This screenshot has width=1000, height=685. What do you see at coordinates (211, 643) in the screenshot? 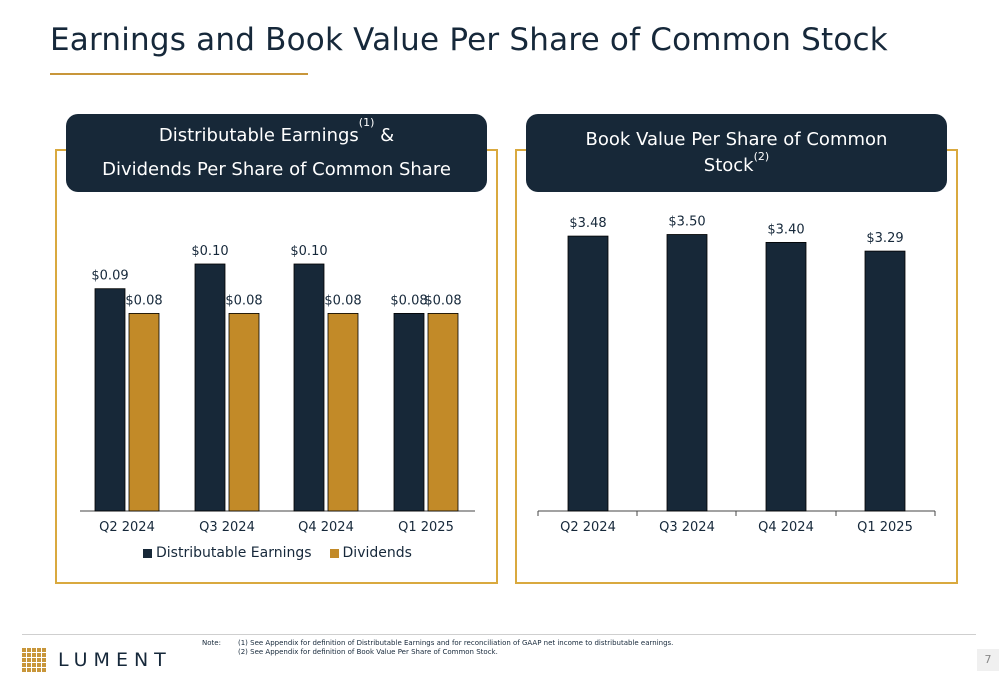
I see `note-label: Note:` at bounding box center [211, 643].